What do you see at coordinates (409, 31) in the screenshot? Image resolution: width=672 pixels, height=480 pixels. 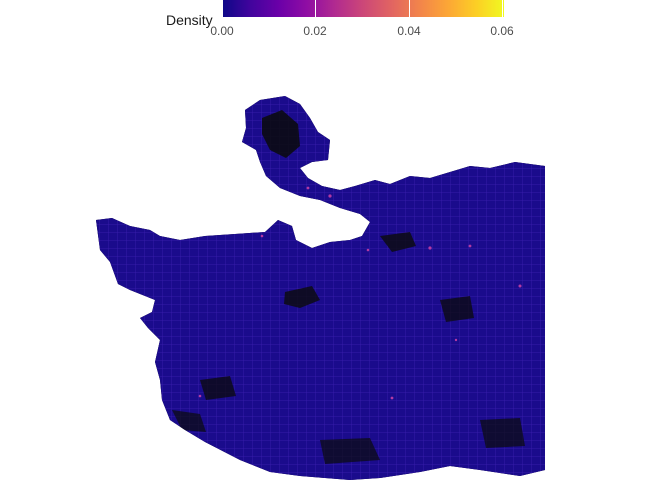 I see `legend-tick-label: 0.04` at bounding box center [409, 31].